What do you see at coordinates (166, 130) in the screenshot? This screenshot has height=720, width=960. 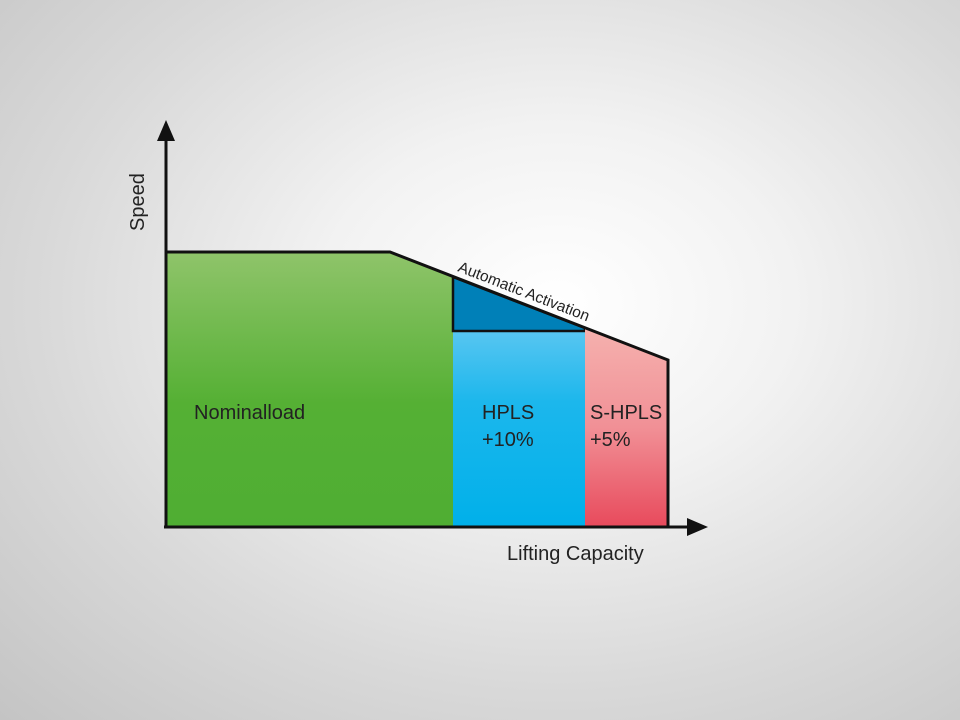 I see `y-axis-arrow-icon` at bounding box center [166, 130].